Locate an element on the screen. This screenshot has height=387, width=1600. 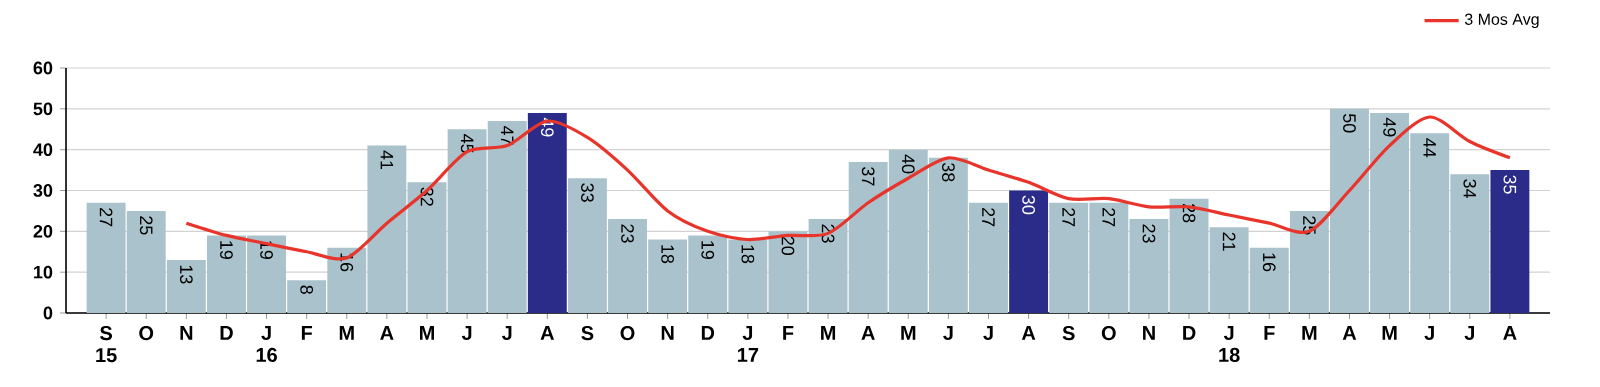
data-label: 25 is located at coordinates (146, 225).